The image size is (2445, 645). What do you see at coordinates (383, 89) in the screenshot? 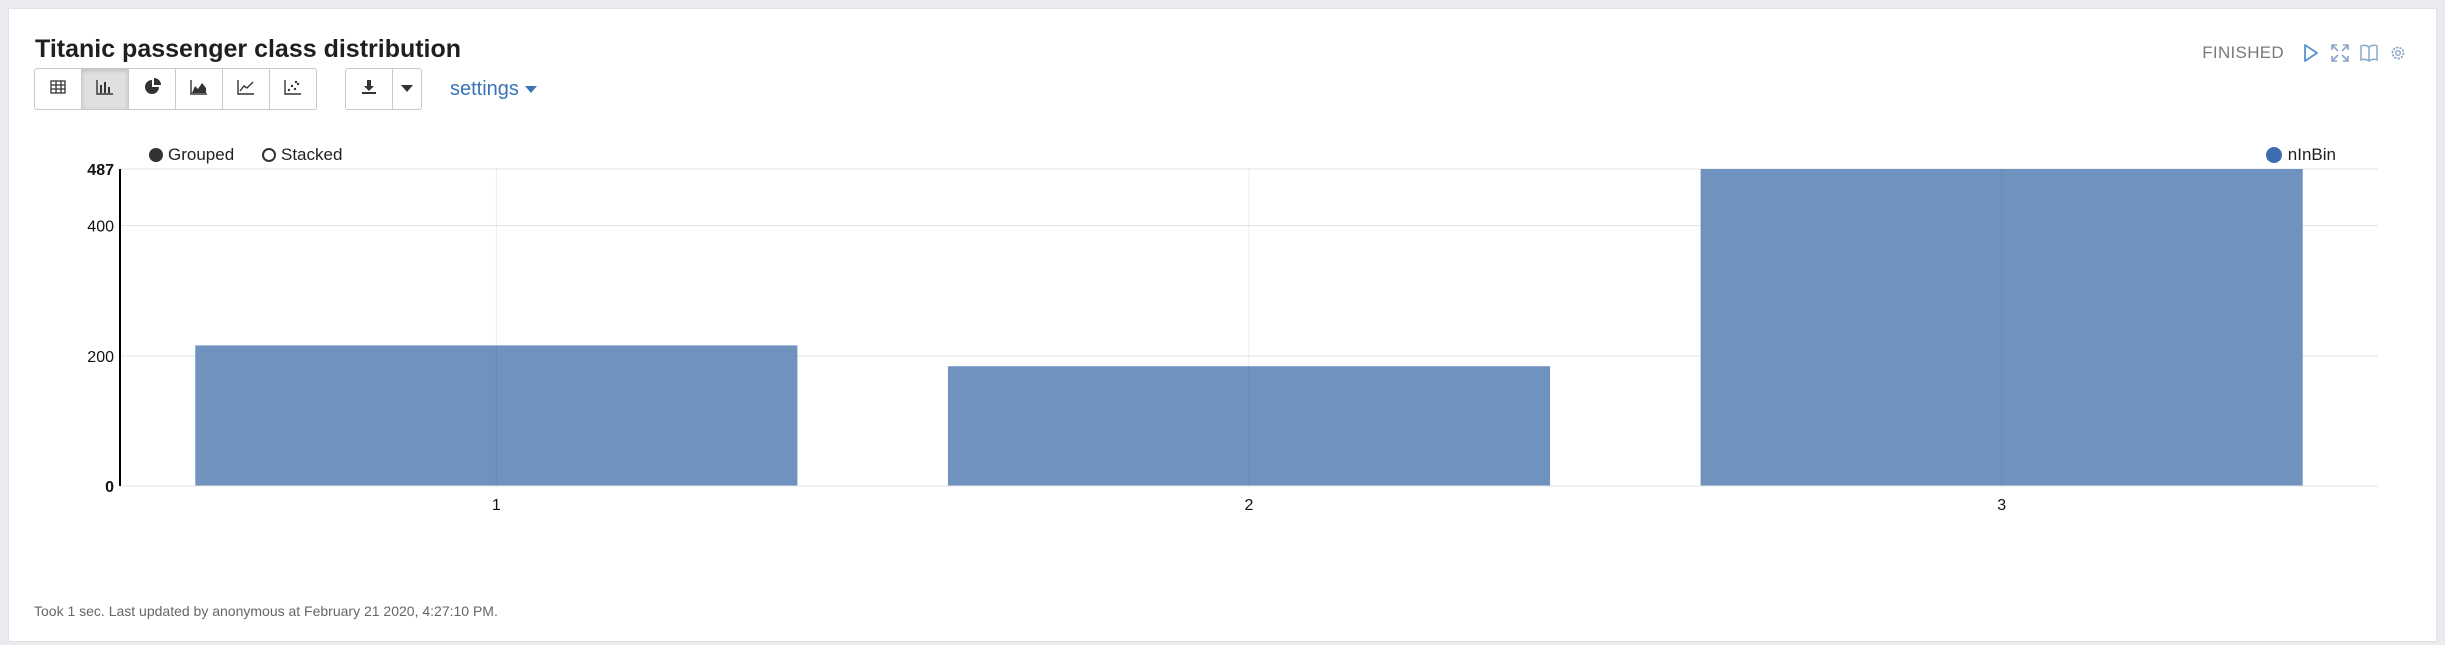
I see `download-button-group` at bounding box center [383, 89].